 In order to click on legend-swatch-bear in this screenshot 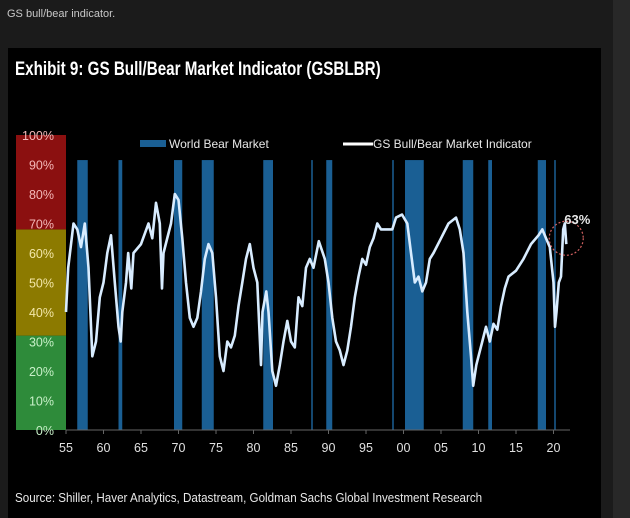, I will do `click(153, 143)`.